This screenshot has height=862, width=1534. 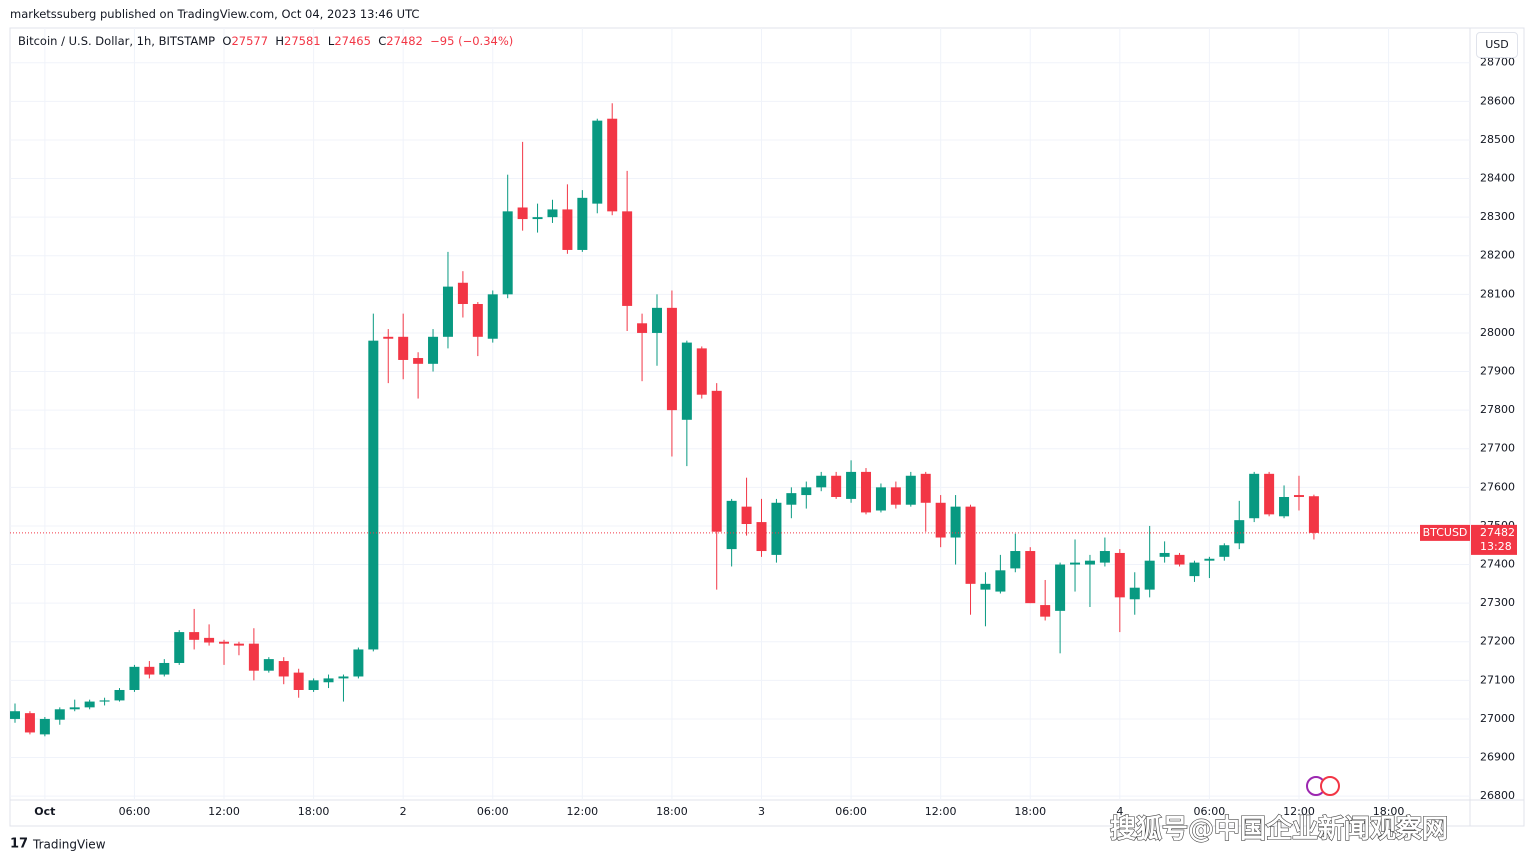 I want to click on y-tick-label: 27200, so click(x=1497, y=641).